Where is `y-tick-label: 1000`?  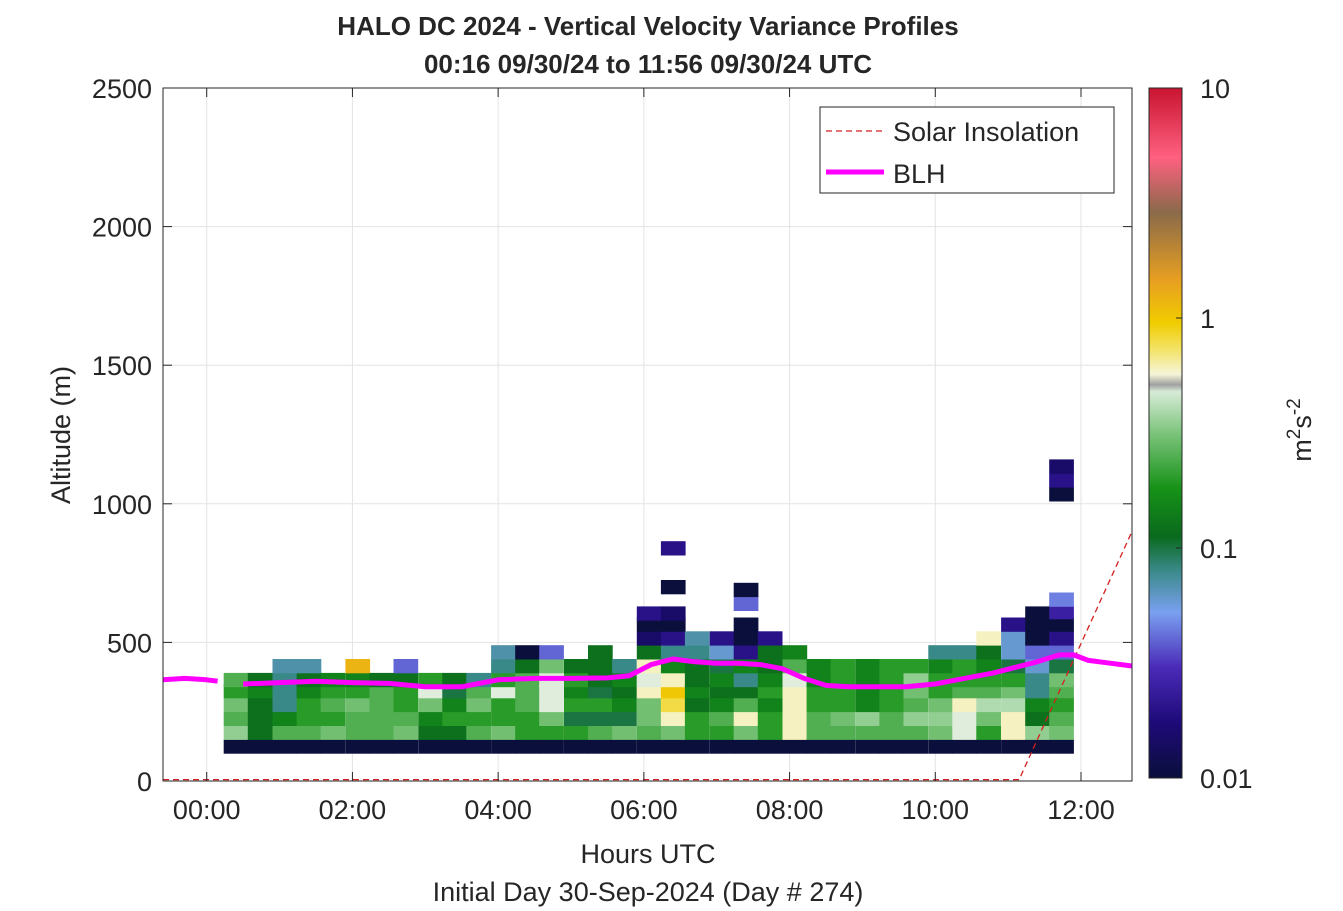 y-tick-label: 1000 is located at coordinates (122, 505).